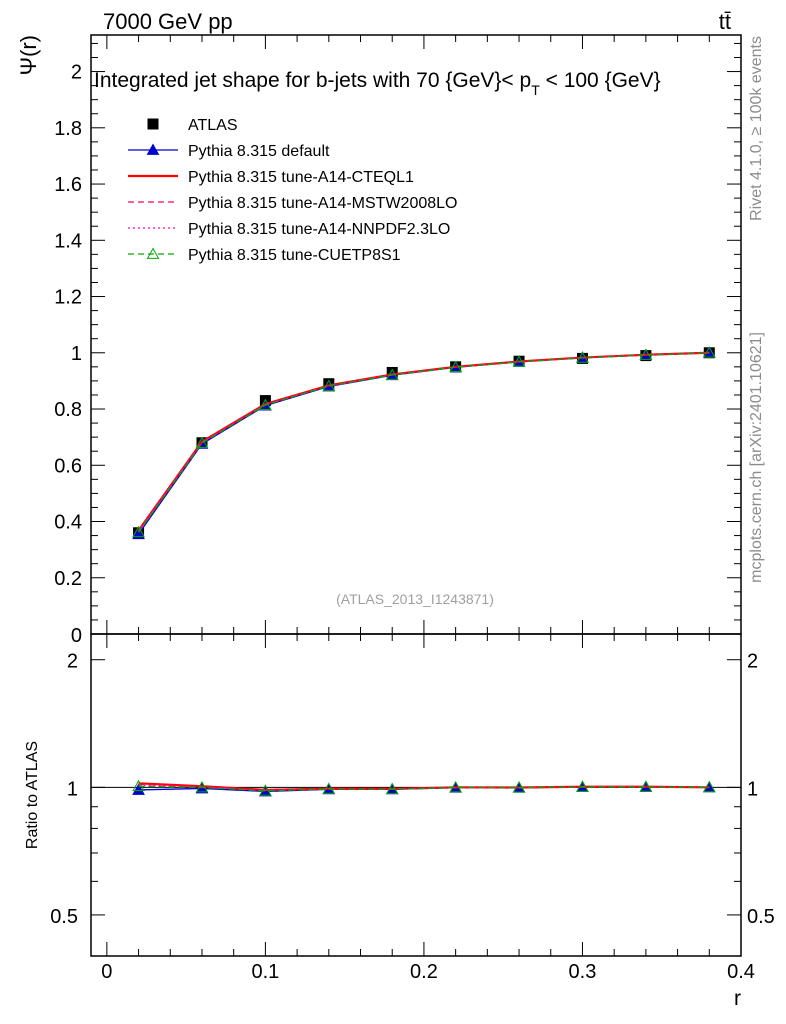  Describe the element at coordinates (153, 149) in the screenshot. I see `legend-marker-triangle` at that location.